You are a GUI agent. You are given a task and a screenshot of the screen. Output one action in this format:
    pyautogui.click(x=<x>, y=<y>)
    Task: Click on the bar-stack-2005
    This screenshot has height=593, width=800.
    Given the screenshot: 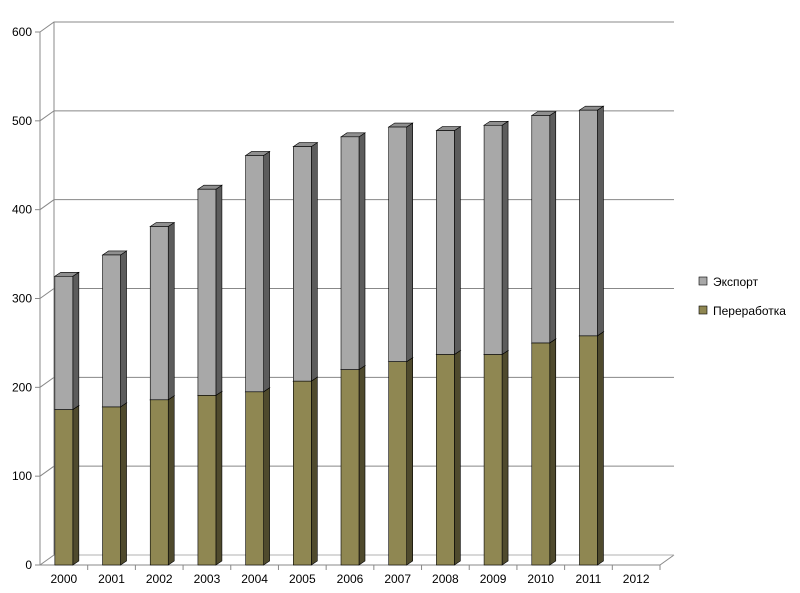 What is the action you would take?
    pyautogui.click(x=305, y=354)
    